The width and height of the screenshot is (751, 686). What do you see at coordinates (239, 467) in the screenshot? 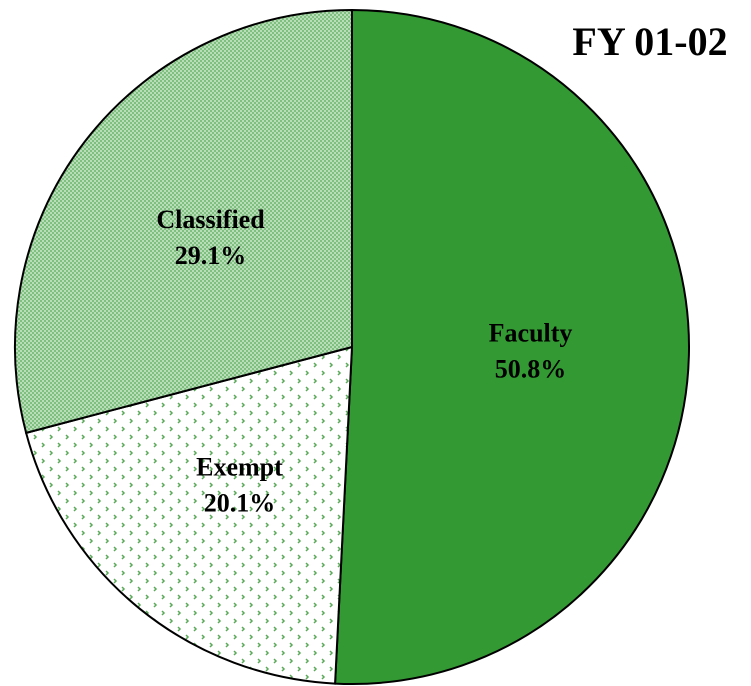
I see `slice-label: Exempt` at bounding box center [239, 467].